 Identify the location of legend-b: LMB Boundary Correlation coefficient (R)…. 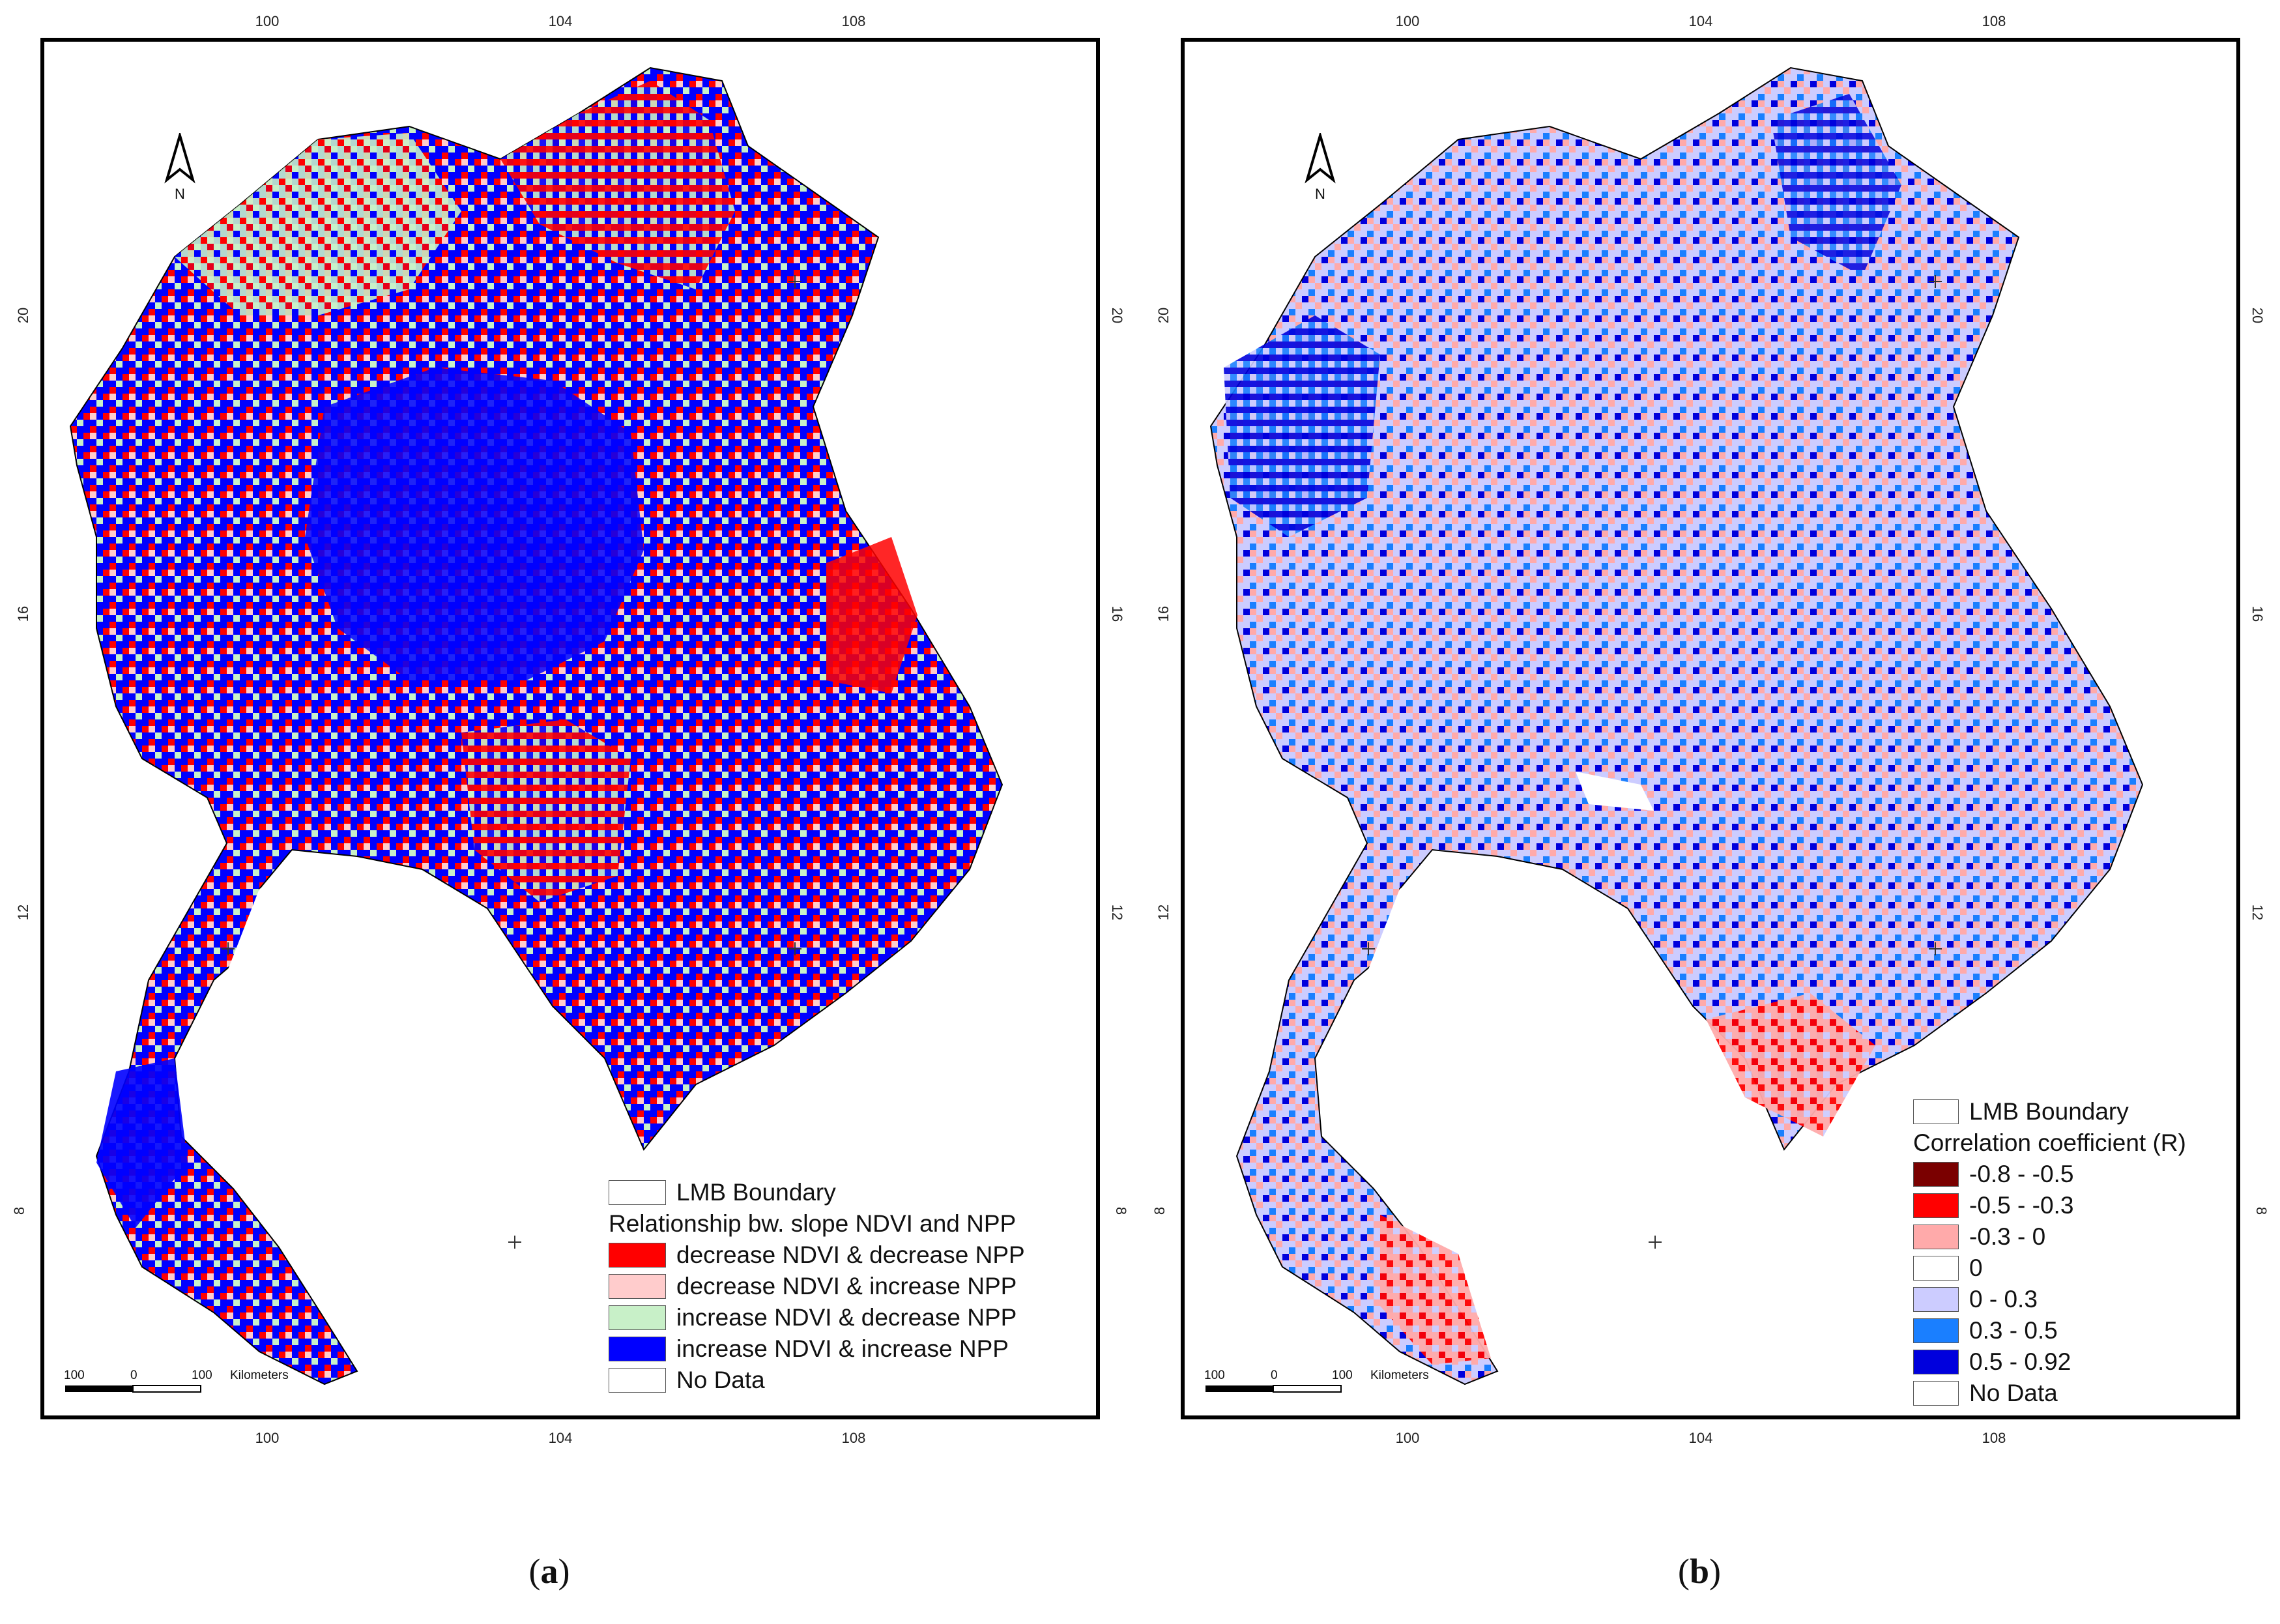
(2050, 1253).